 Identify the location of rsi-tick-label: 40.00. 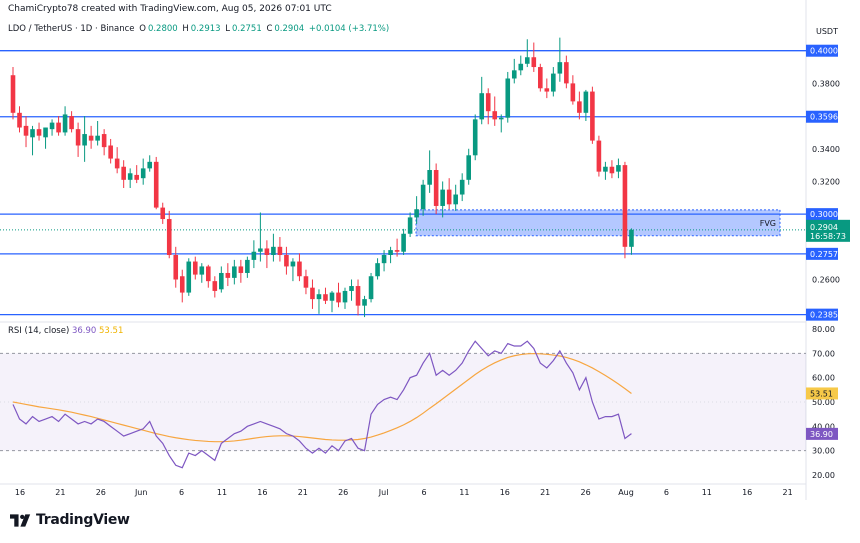
(823, 426).